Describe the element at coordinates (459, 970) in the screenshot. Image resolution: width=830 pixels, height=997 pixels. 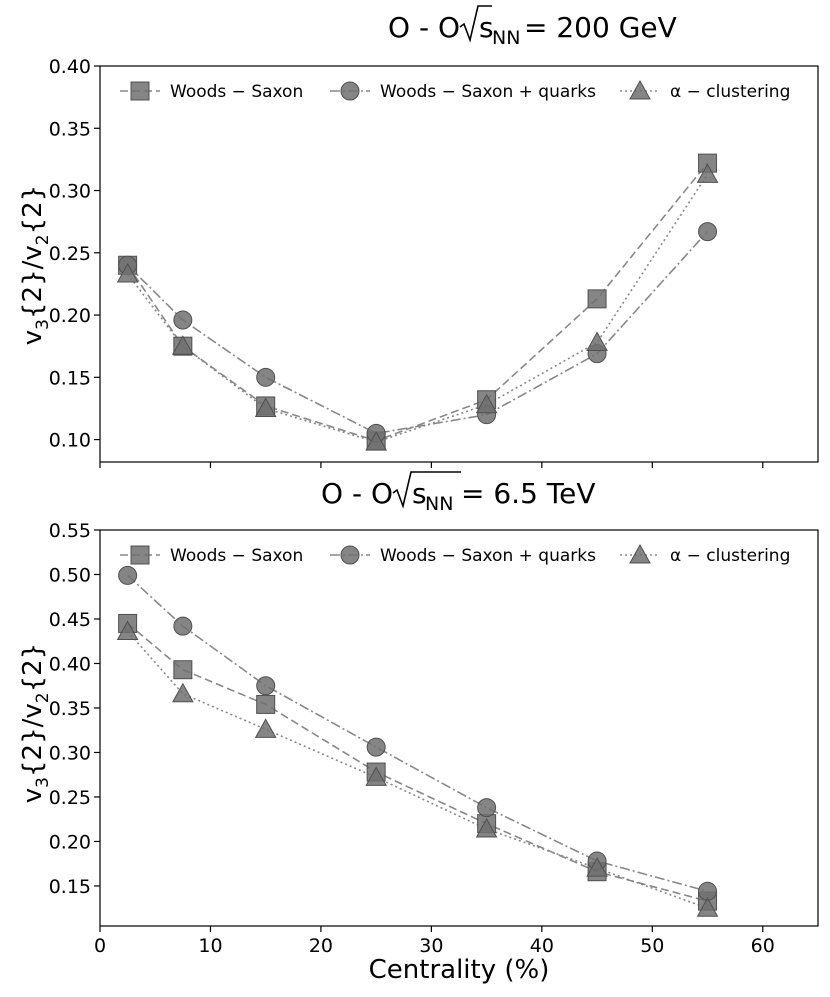
I see `xlabel: Centrality (%)` at that location.